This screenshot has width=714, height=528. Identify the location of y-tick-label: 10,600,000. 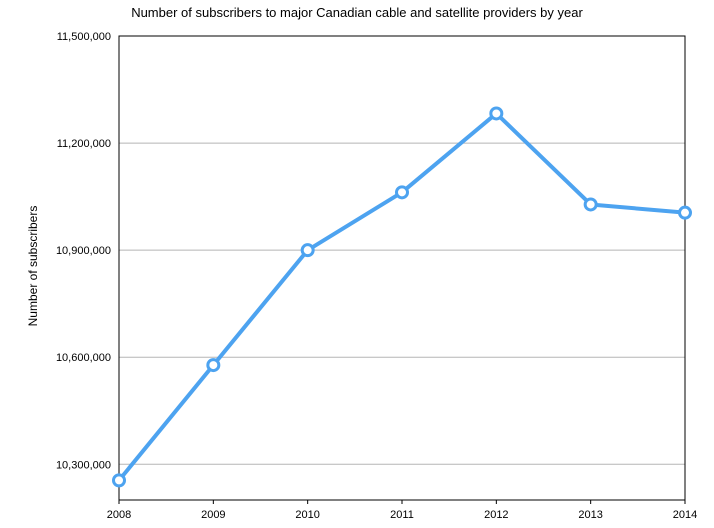
(83, 358).